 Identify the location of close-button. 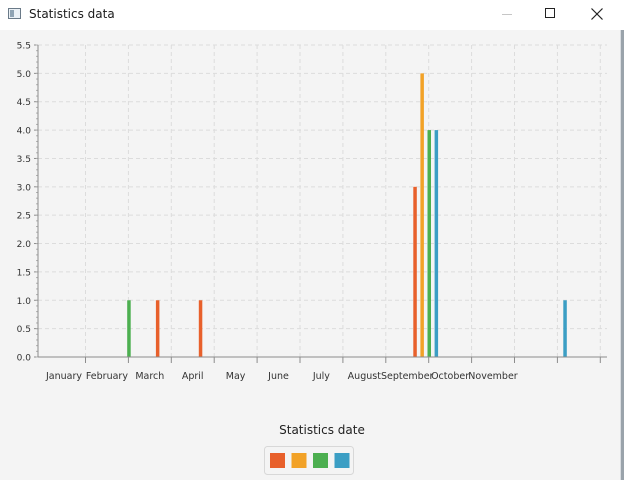
(597, 15).